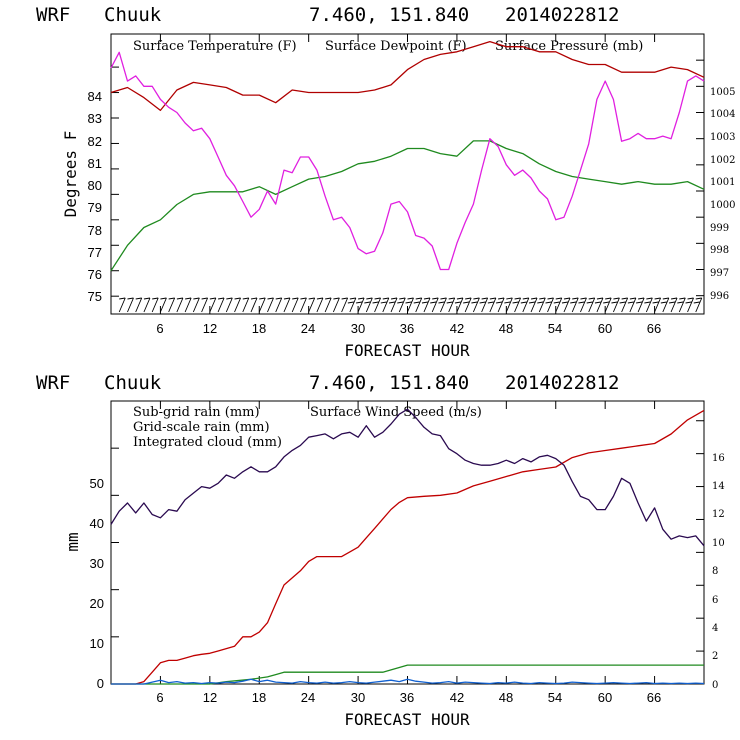  Describe the element at coordinates (259, 697) in the screenshot. I see `x-tick-label: 18` at that location.